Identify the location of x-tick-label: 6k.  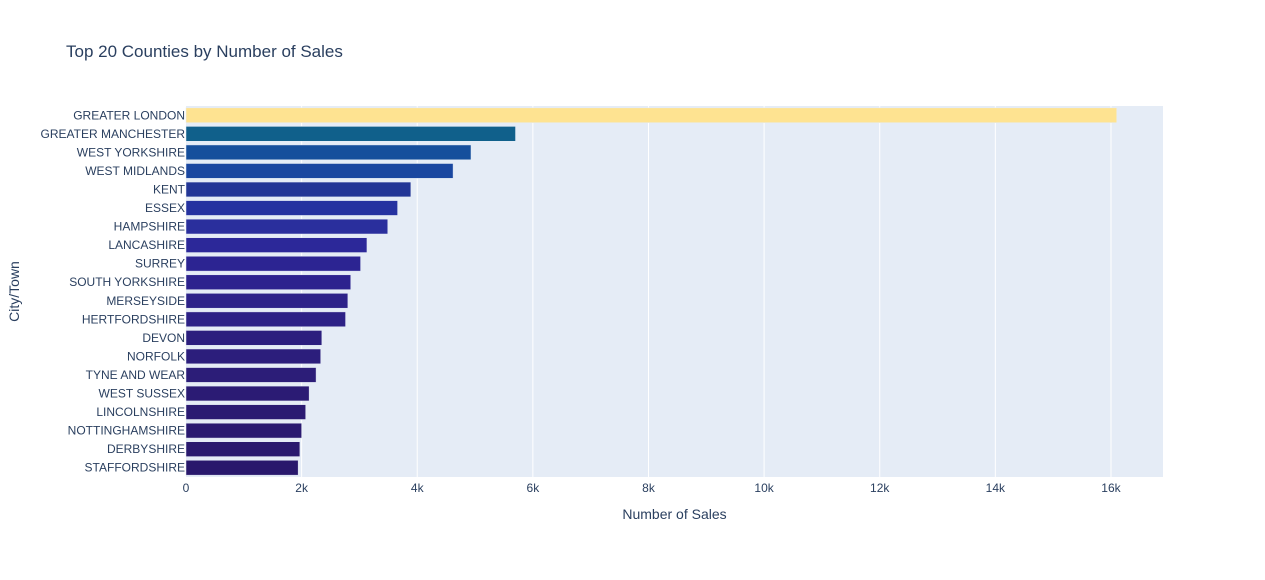
(534, 488).